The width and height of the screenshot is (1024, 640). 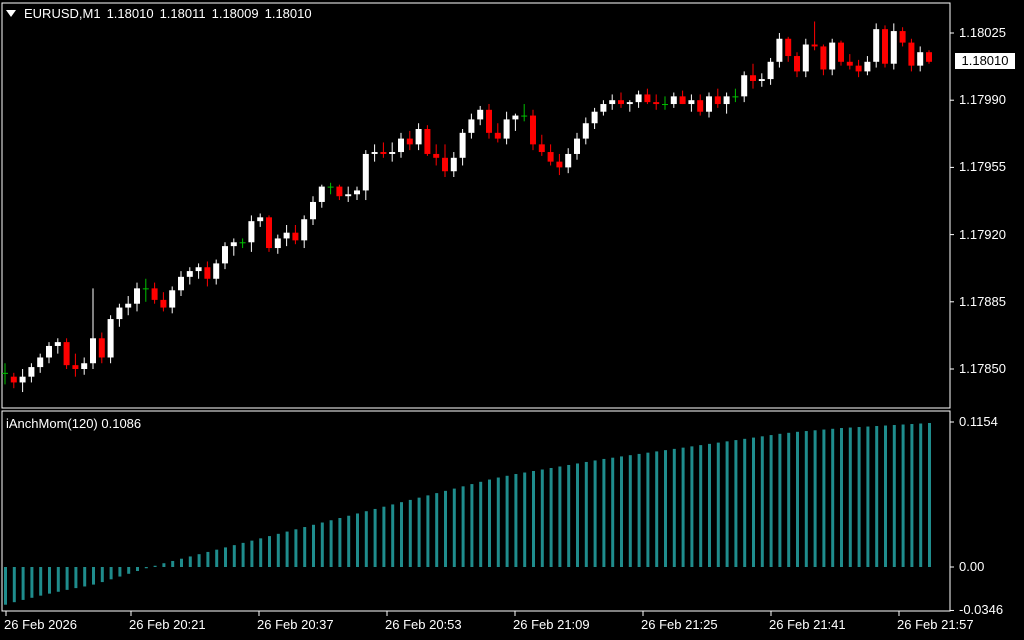 I want to click on symbol-label: EURUSD,M1, so click(x=62, y=13).